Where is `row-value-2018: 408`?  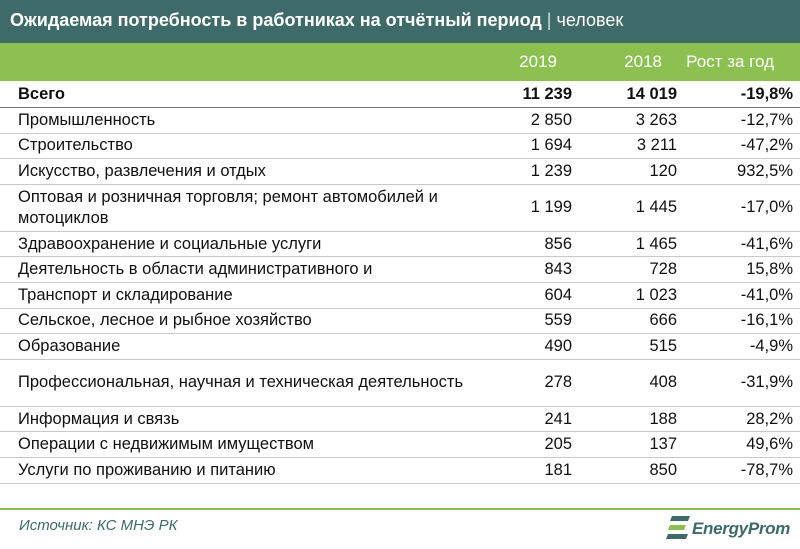
row-value-2018: 408 is located at coordinates (624, 383).